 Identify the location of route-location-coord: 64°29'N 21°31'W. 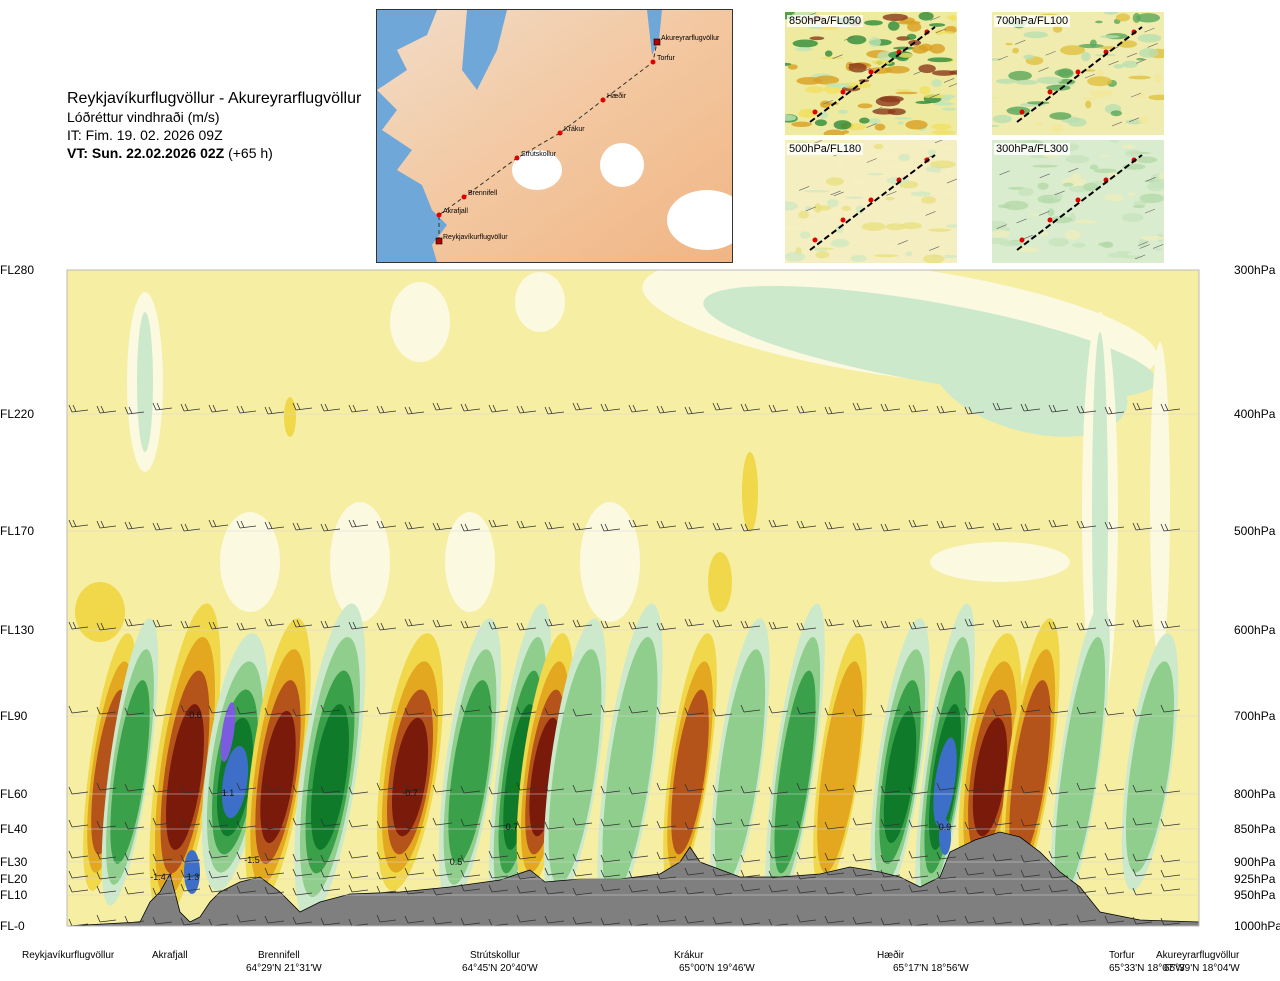
(284, 968).